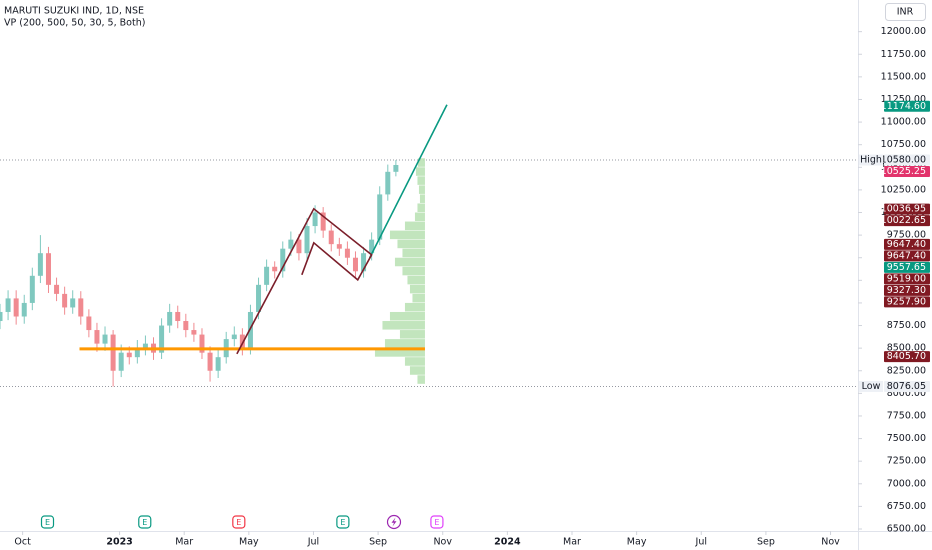 Image resolution: width=932 pixels, height=550 pixels. I want to click on price-label: 8076.05, so click(906, 386).